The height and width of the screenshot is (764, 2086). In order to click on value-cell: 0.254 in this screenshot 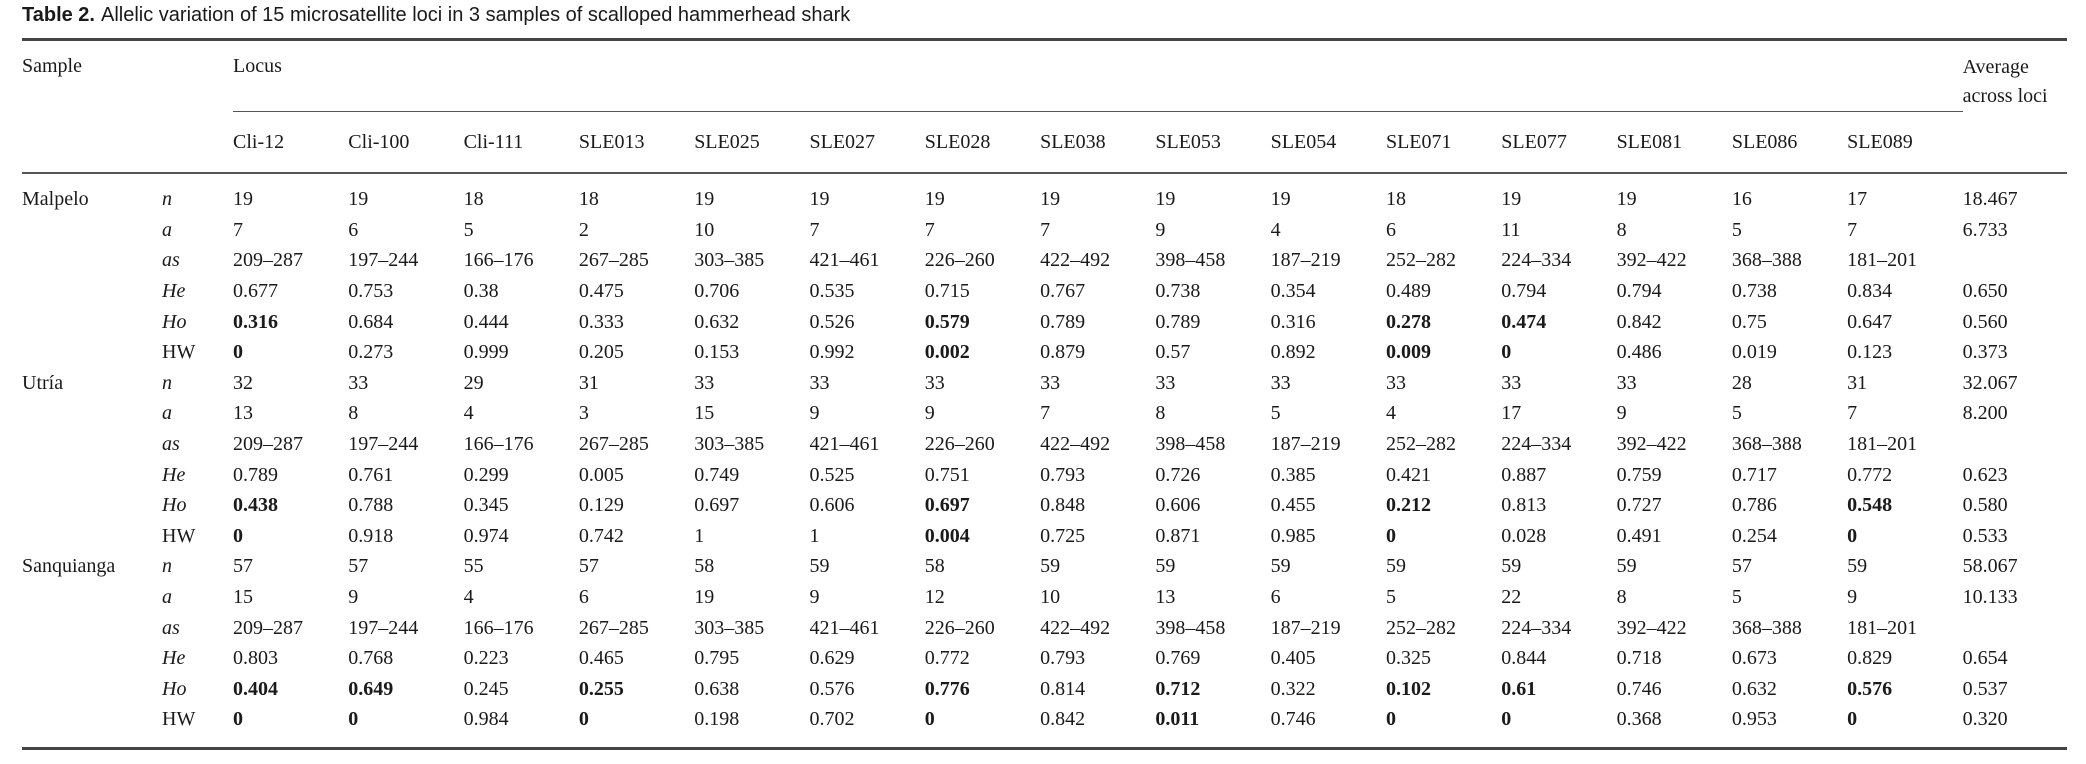, I will do `click(1754, 535)`.